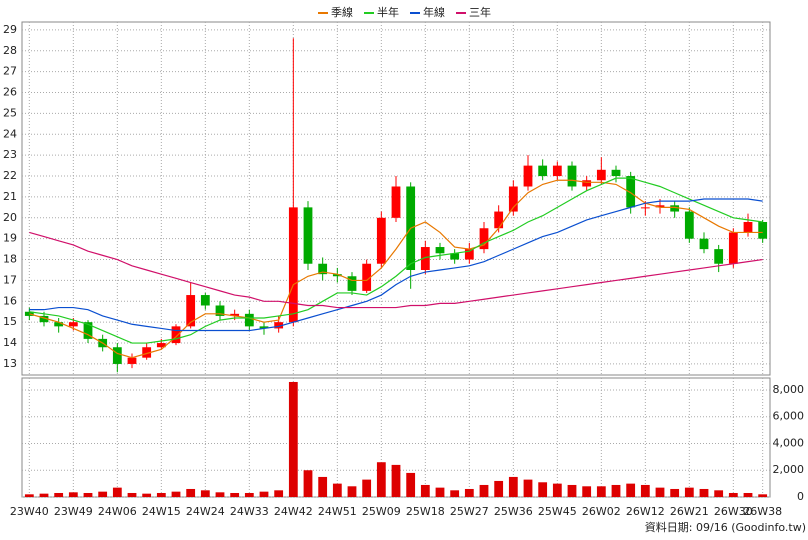 Image resolution: width=808 pixels, height=540 pixels. What do you see at coordinates (342, 12) in the screenshot?
I see `legend-label: 季線` at bounding box center [342, 12].